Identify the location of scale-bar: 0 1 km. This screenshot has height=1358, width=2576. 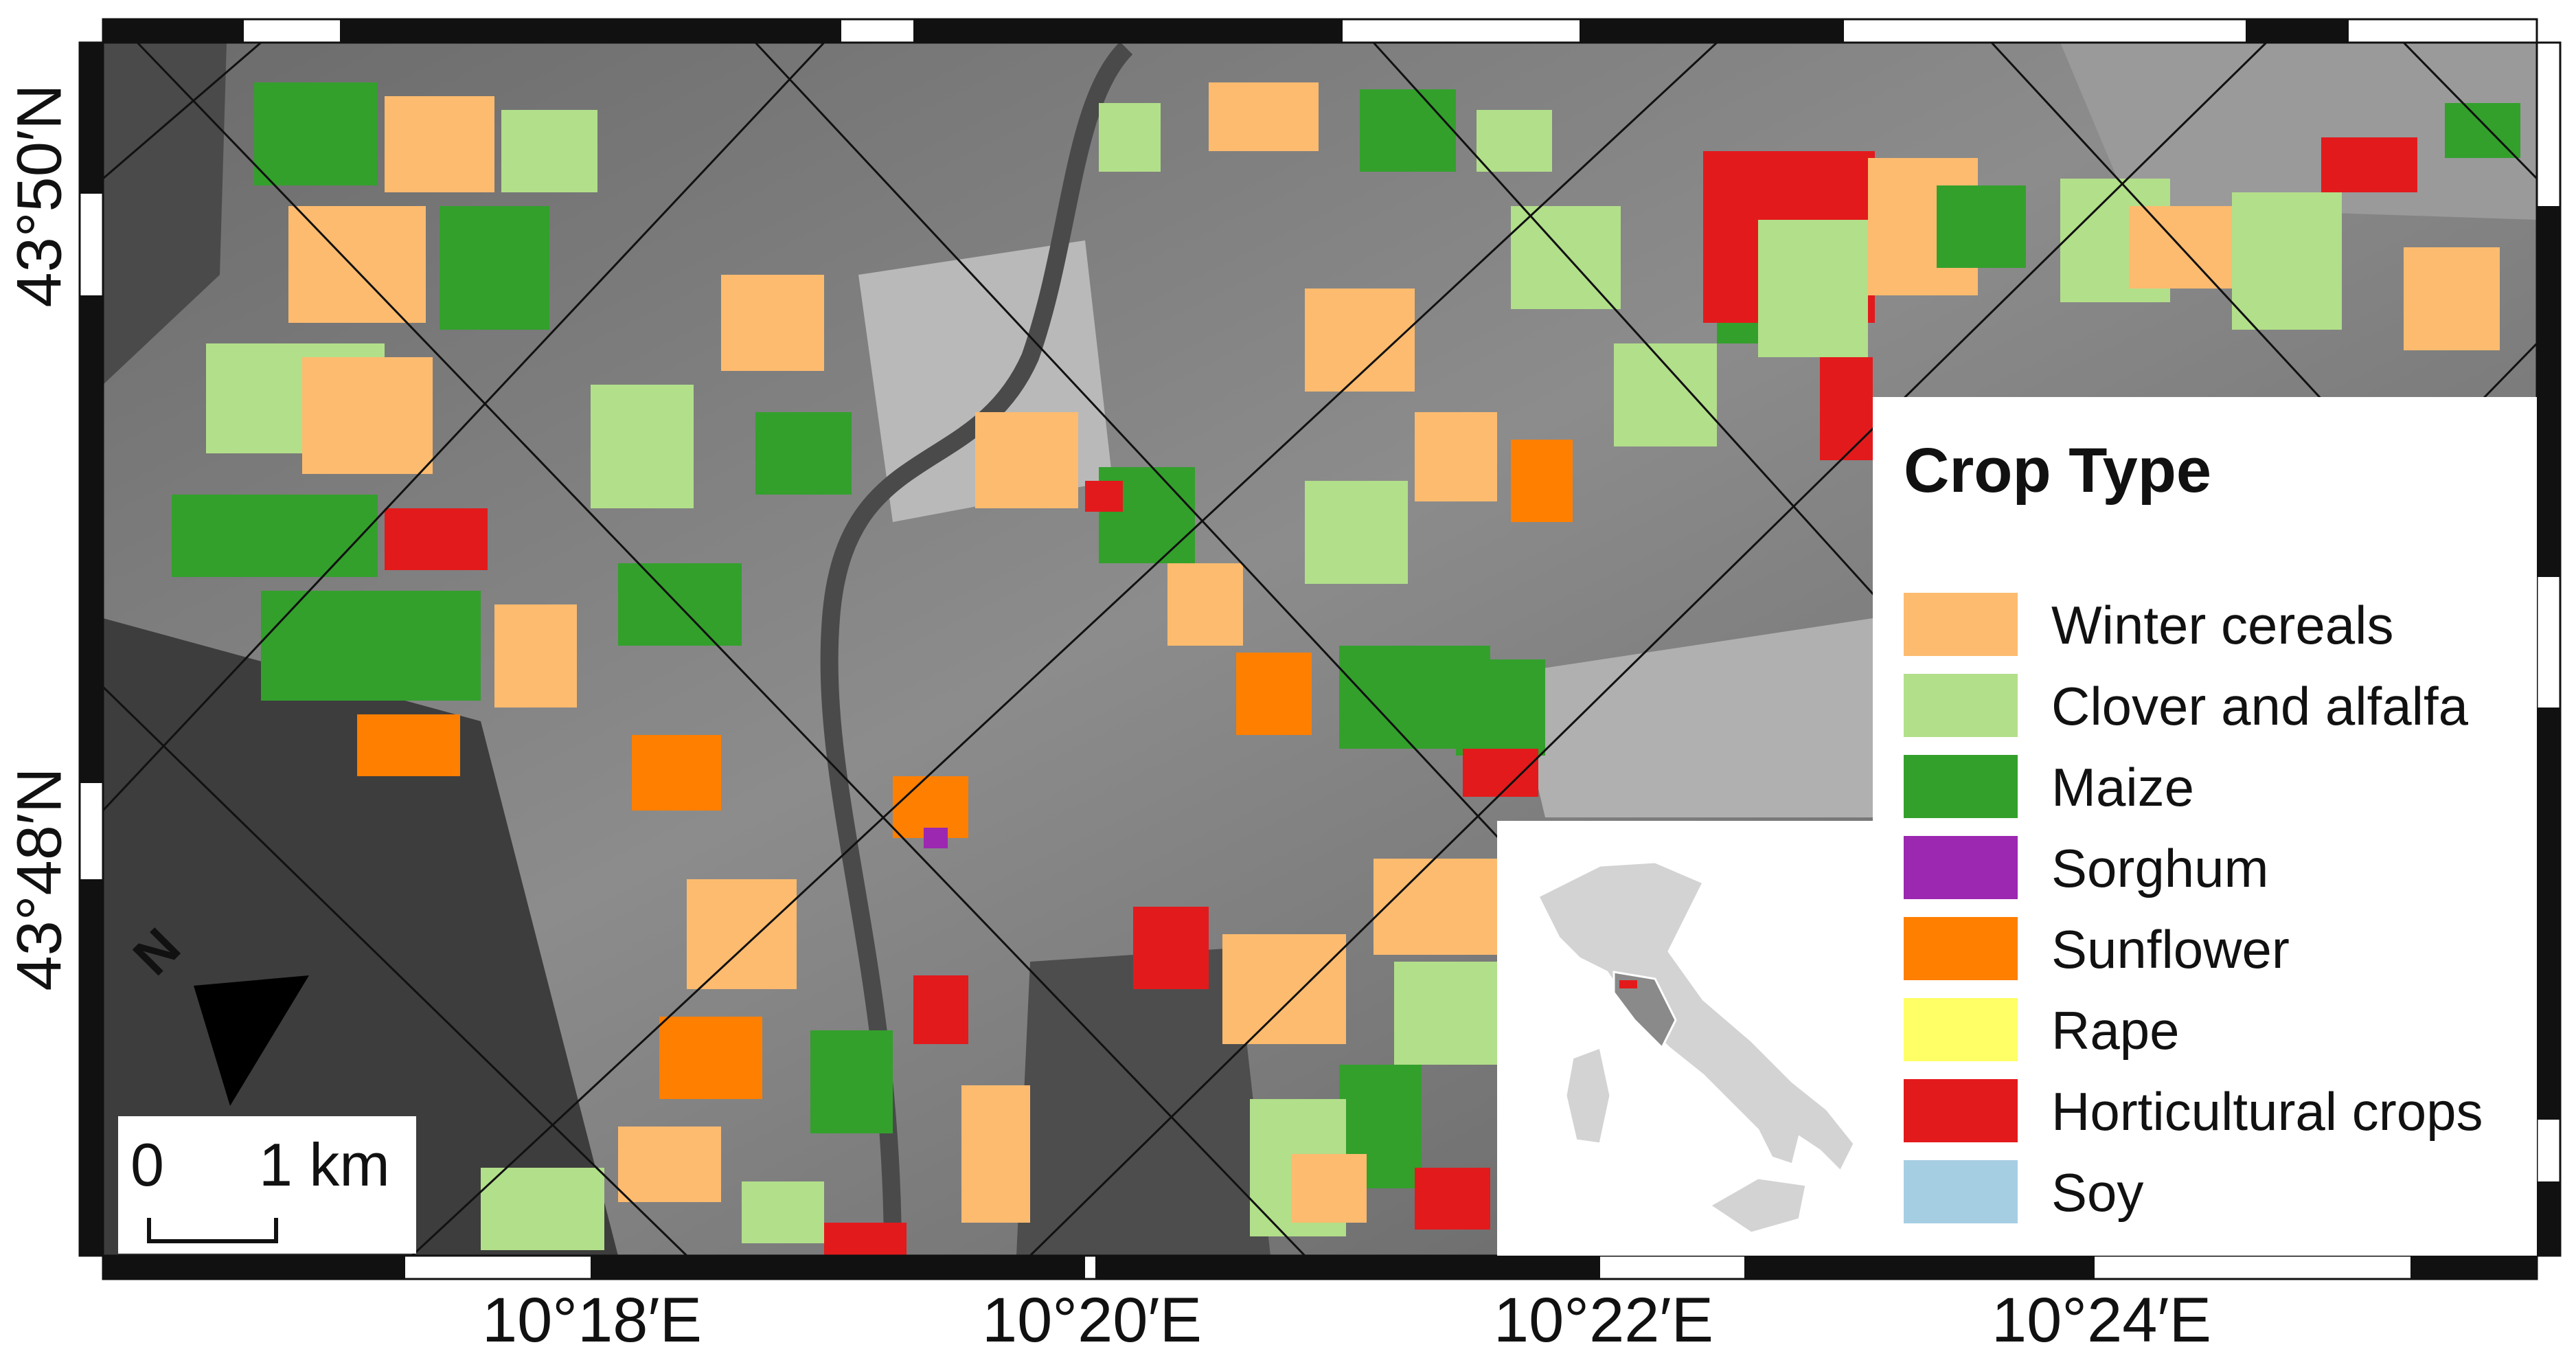
(267, 1185).